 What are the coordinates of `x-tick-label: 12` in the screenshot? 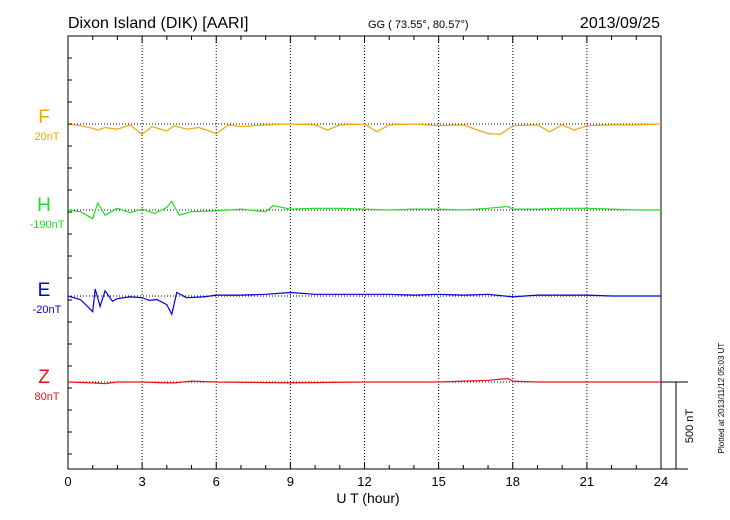 It's located at (364, 481).